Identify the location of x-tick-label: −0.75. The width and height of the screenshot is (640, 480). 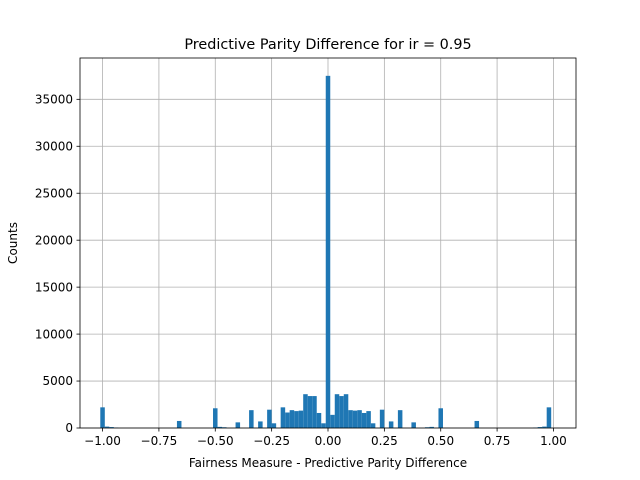
(159, 441).